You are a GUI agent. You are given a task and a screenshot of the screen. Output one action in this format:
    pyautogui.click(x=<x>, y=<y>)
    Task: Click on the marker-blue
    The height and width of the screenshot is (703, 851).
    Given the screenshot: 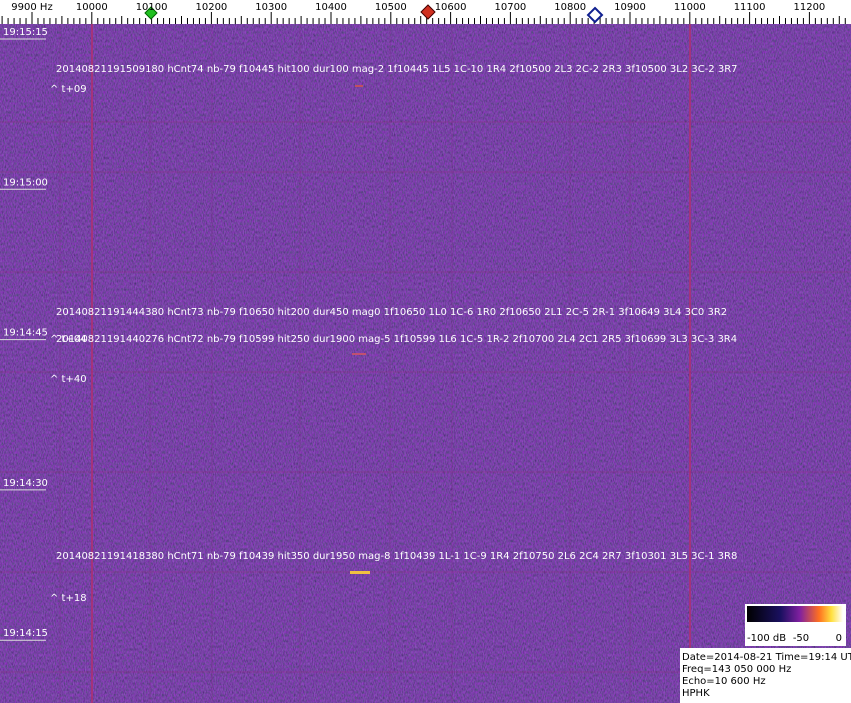 What is the action you would take?
    pyautogui.click(x=595, y=15)
    